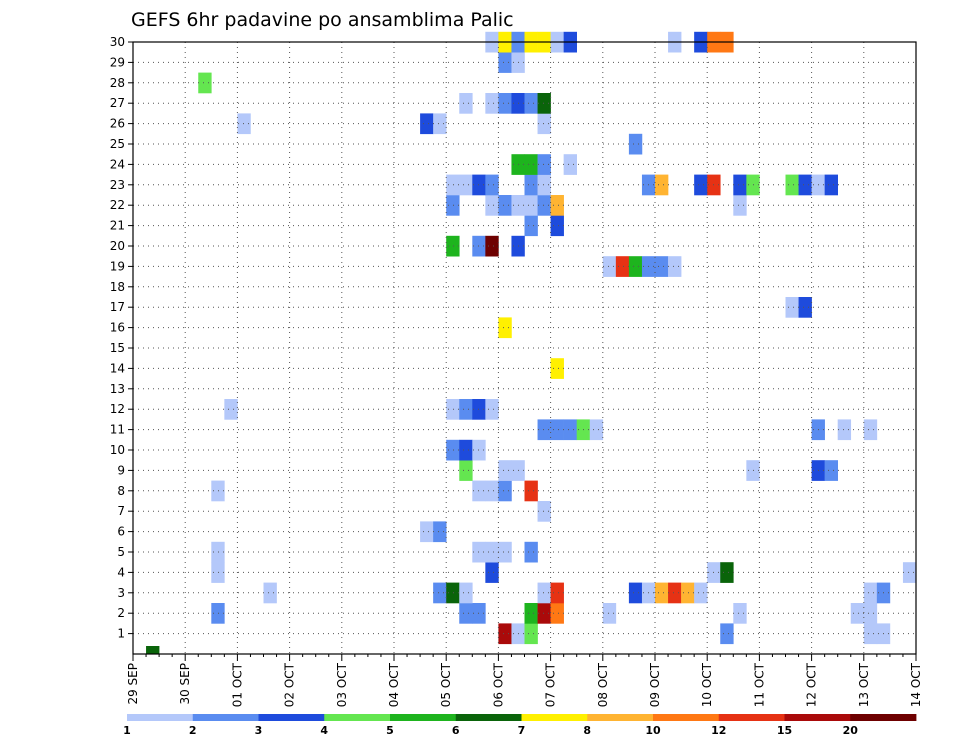 This screenshot has width=960, height=742. What do you see at coordinates (117, 205) in the screenshot?
I see `y-tick-label: 22` at bounding box center [117, 205].